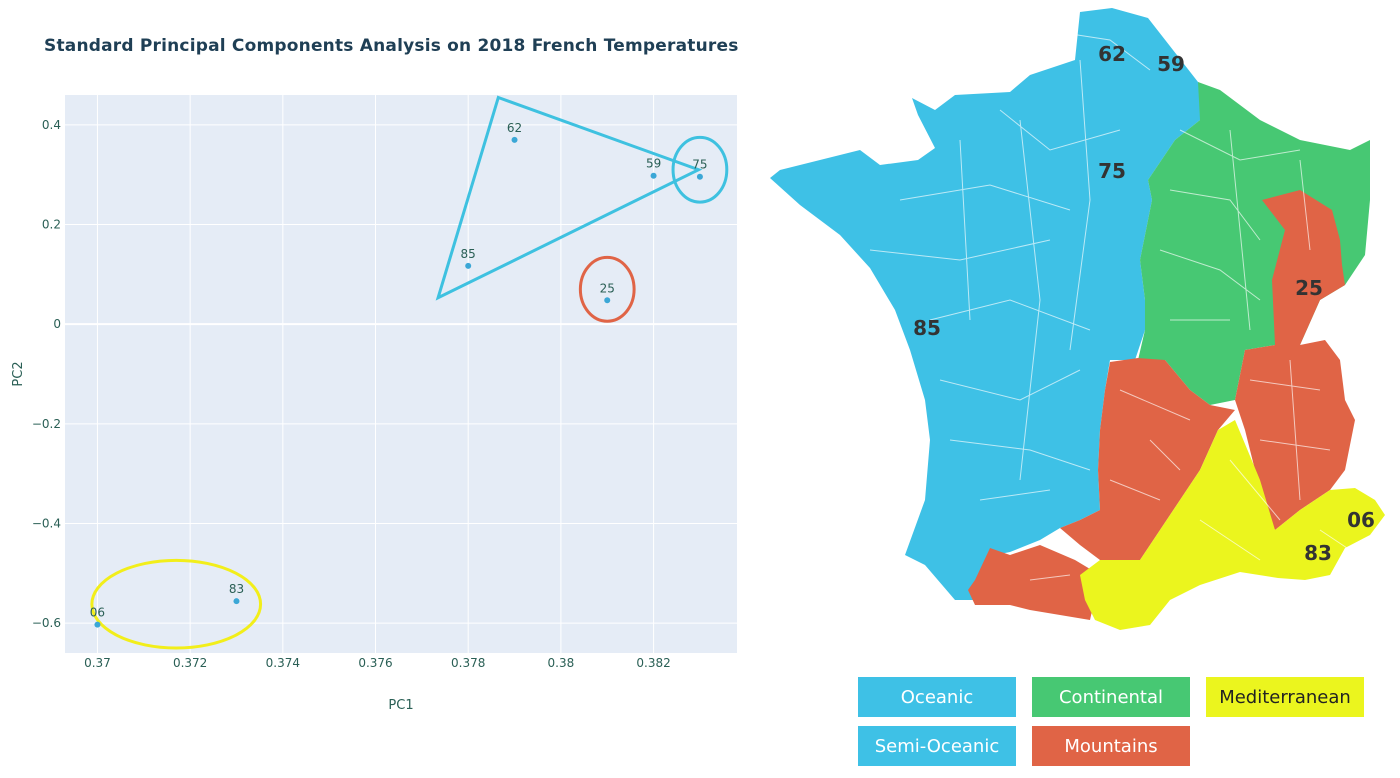 The width and height of the screenshot is (1400, 778). Describe the element at coordinates (18, 373) in the screenshot. I see `y-axis-label: PC2` at that location.